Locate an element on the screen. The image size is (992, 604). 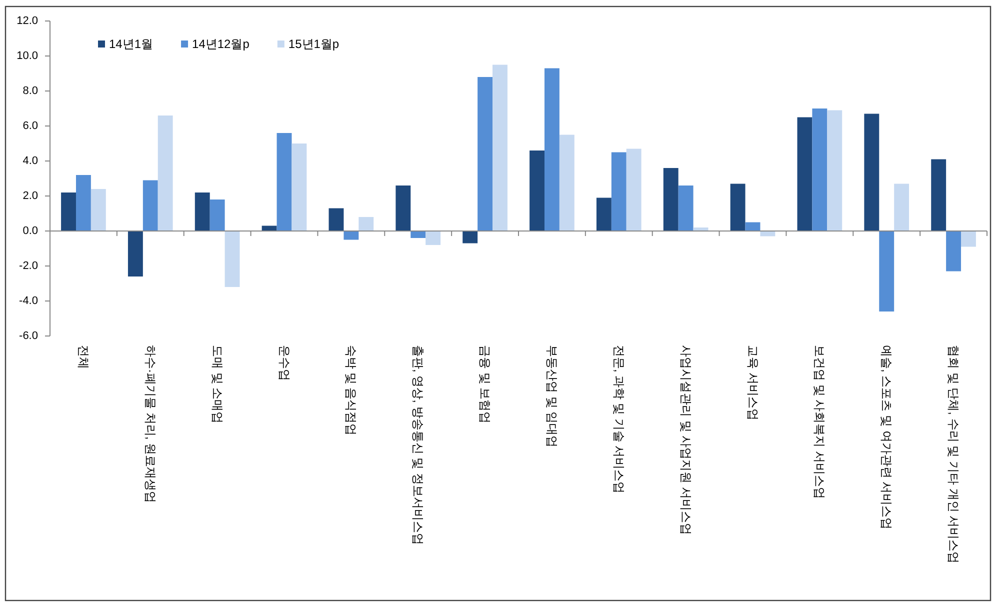
y-tick-label: -2.0 is located at coordinates (28, 266).